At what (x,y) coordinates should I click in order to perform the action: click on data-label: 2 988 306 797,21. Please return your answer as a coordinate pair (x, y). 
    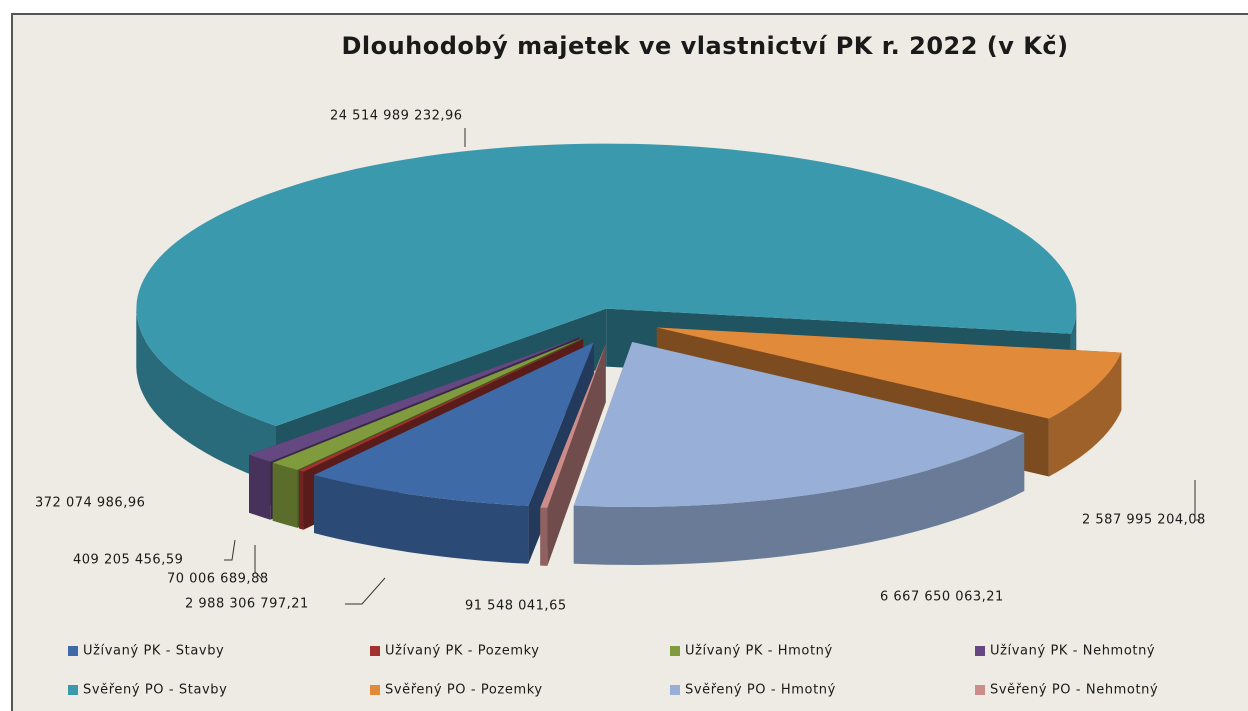
    Looking at the image, I should click on (247, 604).